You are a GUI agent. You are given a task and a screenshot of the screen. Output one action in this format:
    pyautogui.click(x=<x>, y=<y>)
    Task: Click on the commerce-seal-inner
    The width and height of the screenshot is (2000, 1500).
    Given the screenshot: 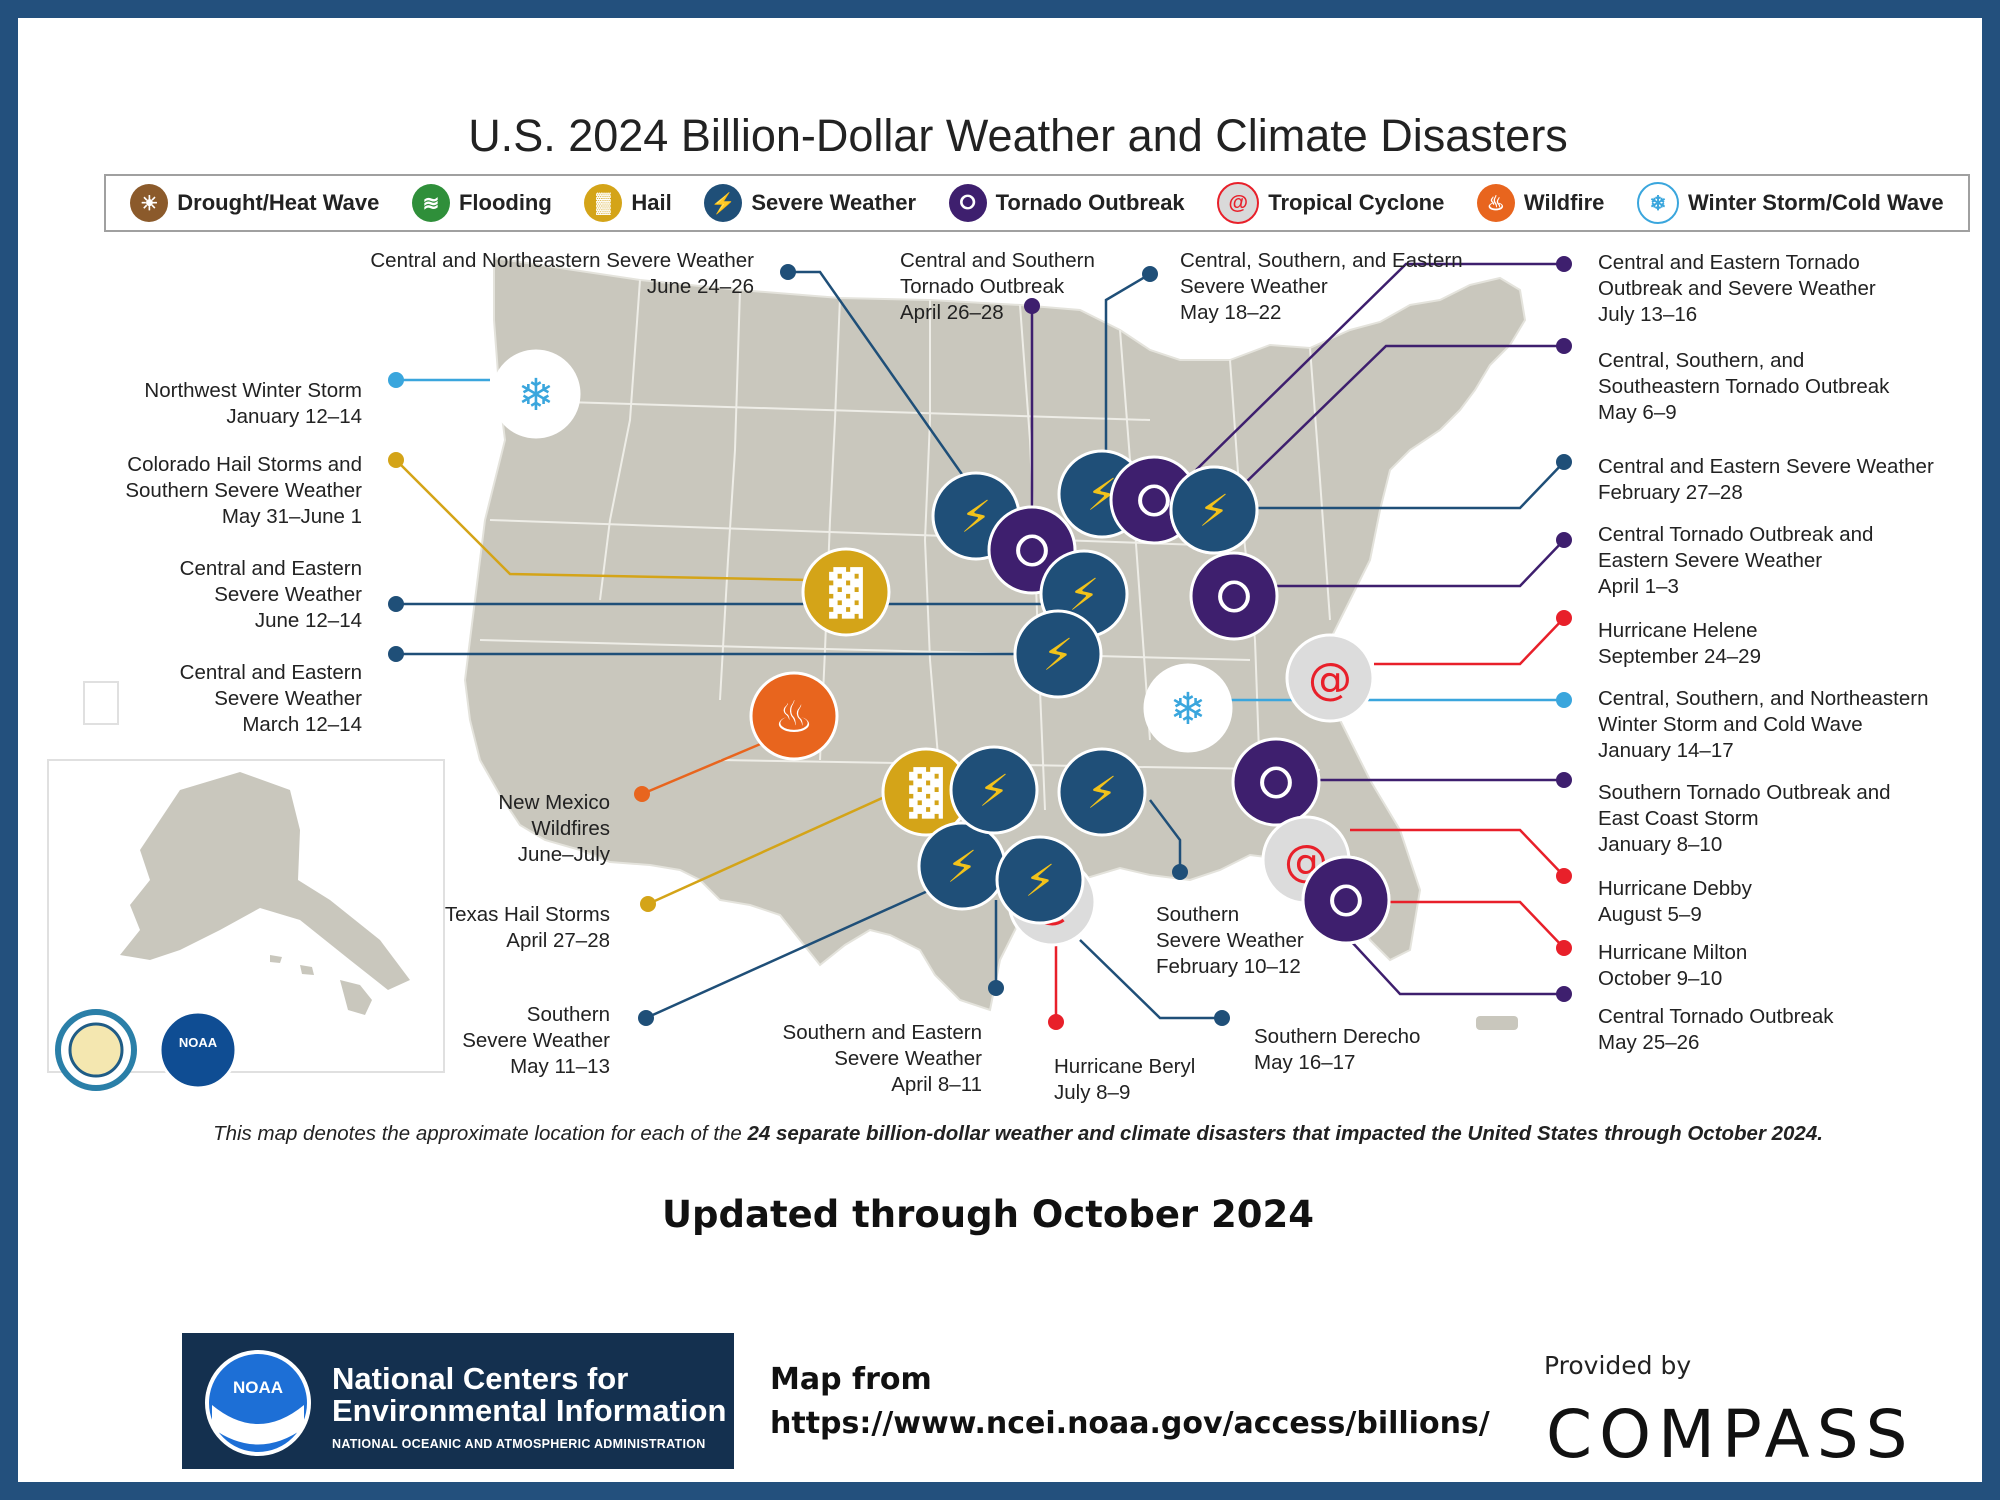 What is the action you would take?
    pyautogui.click(x=96, y=1050)
    